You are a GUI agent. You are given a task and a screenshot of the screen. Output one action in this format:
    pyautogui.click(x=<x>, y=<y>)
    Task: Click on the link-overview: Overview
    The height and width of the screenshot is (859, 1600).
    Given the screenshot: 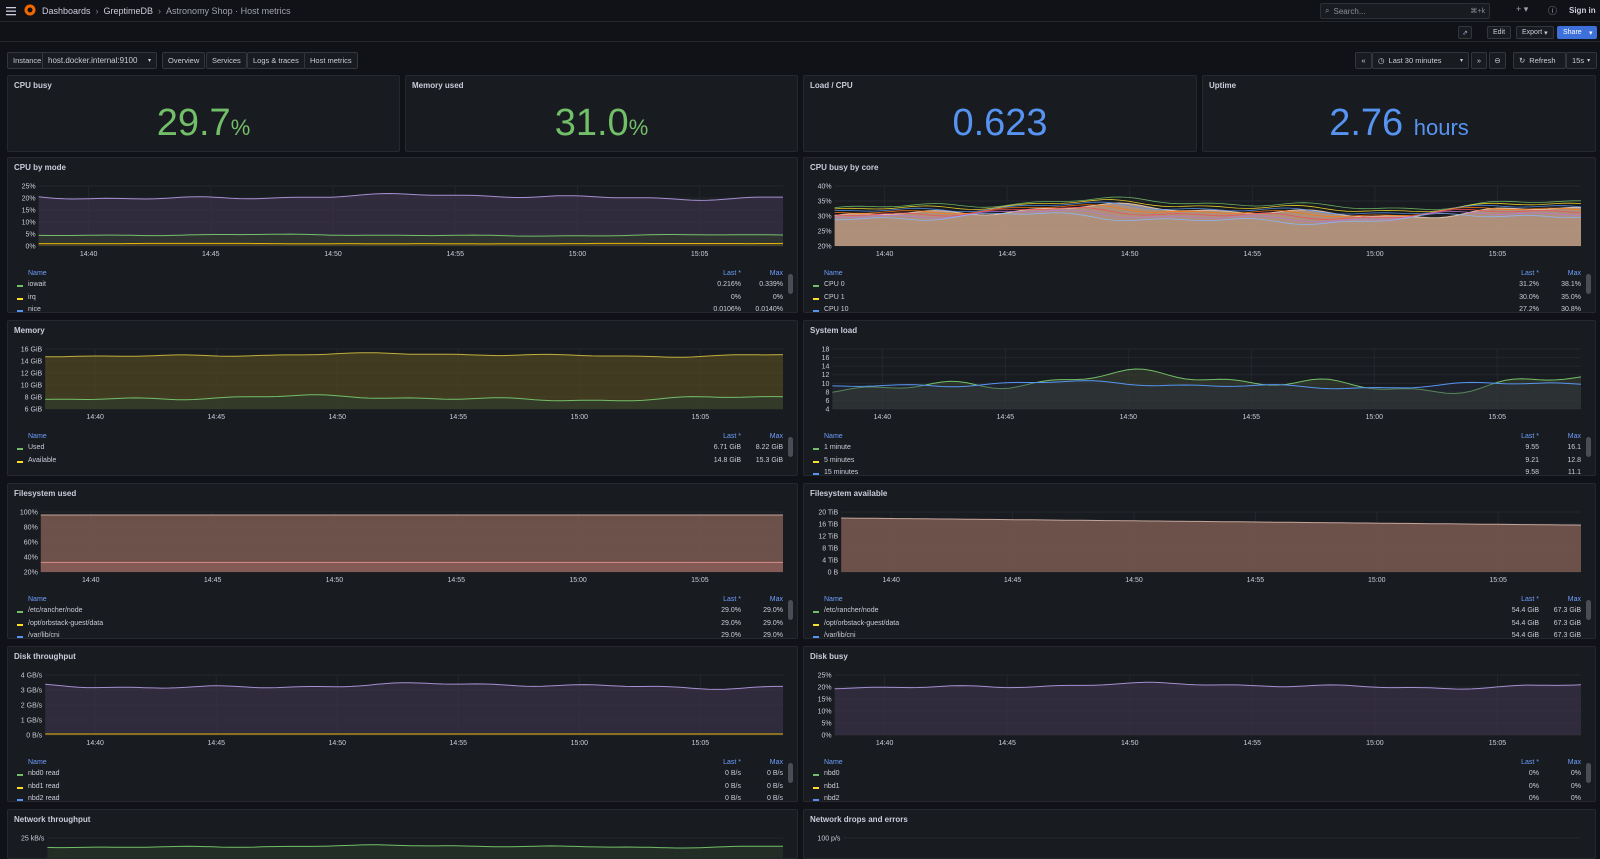 What is the action you would take?
    pyautogui.click(x=184, y=60)
    